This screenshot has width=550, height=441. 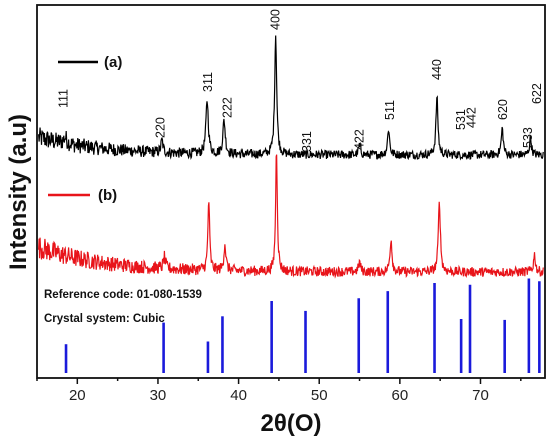 What do you see at coordinates (291, 423) in the screenshot?
I see `x-axis-title: 2θ(O)` at bounding box center [291, 423].